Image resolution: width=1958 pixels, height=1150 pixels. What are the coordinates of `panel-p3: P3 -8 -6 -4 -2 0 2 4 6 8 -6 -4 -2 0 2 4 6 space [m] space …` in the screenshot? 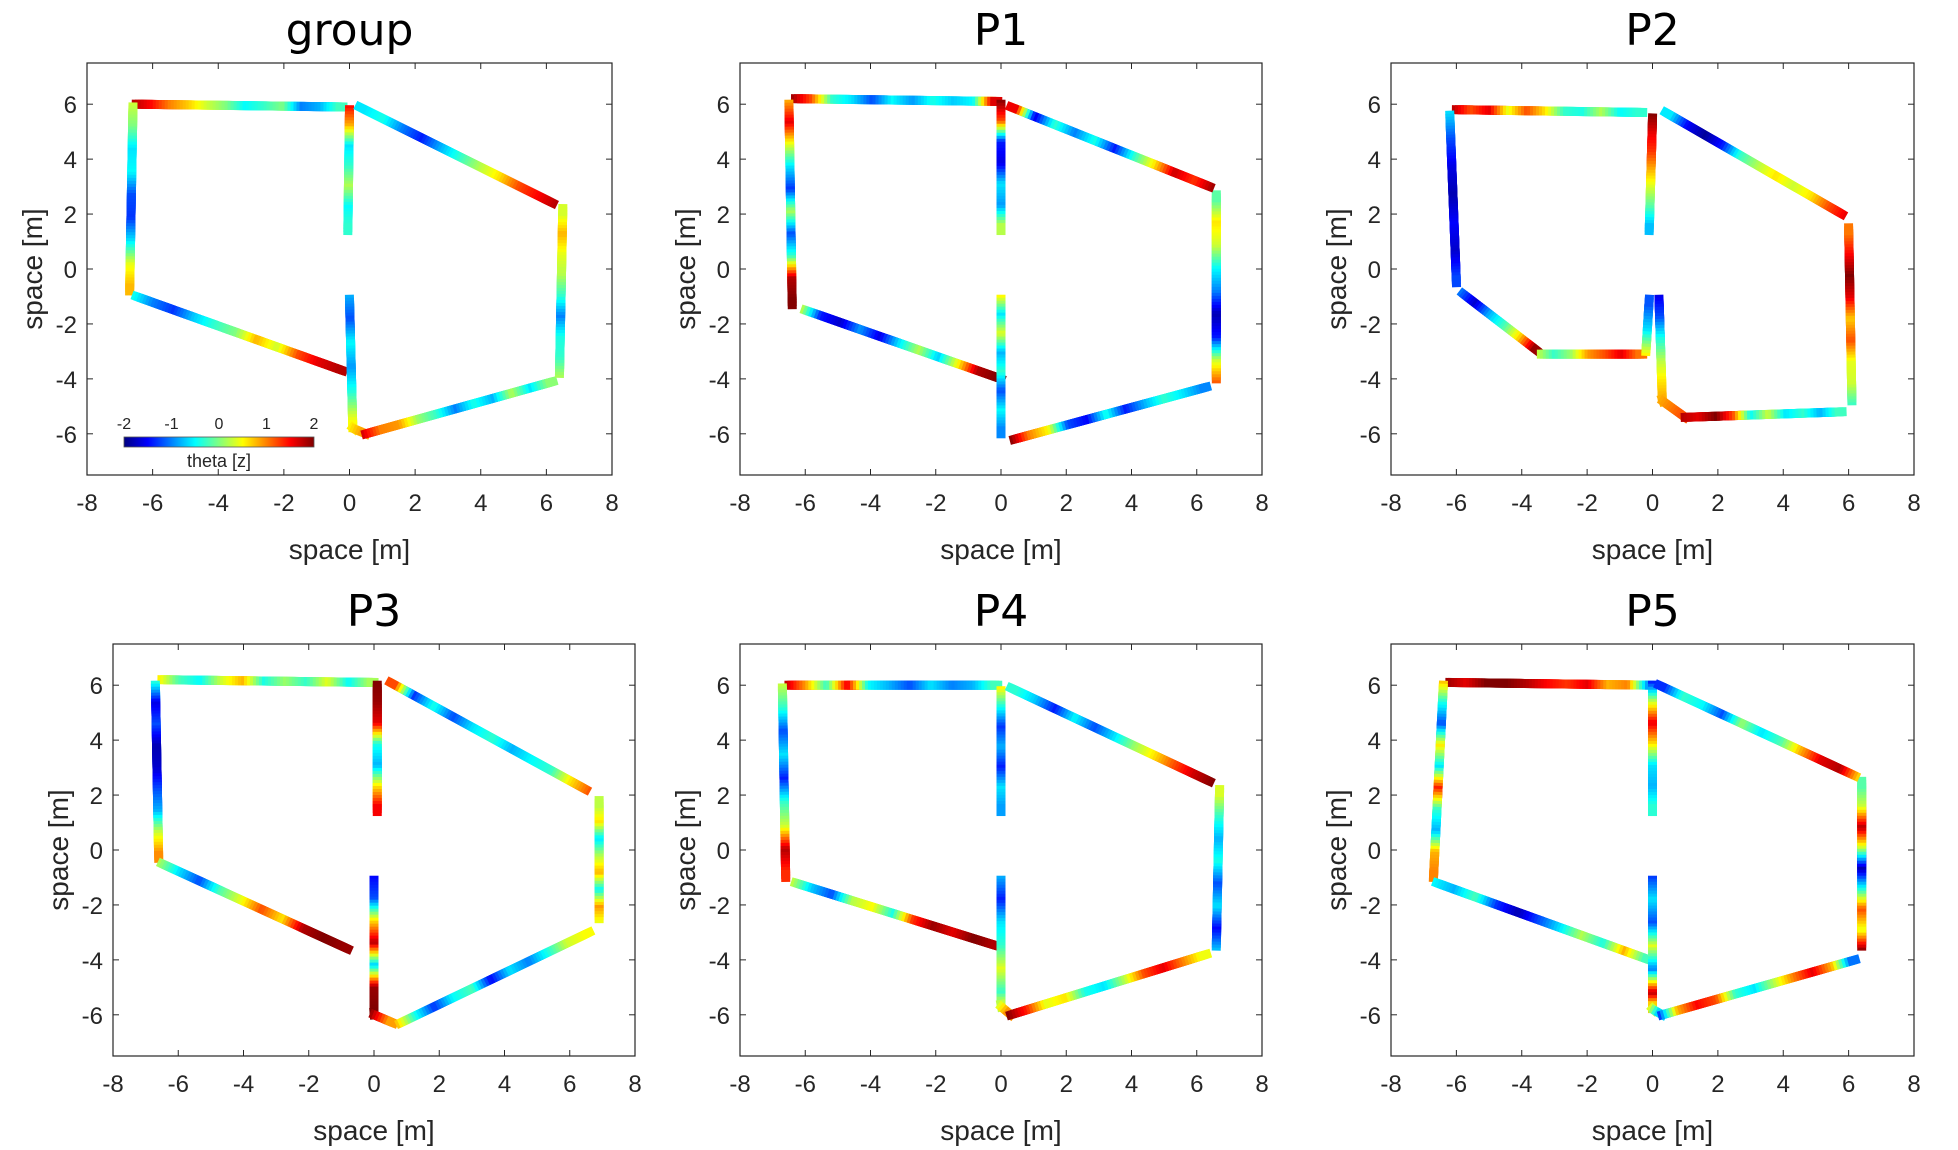 It's located at (342, 866).